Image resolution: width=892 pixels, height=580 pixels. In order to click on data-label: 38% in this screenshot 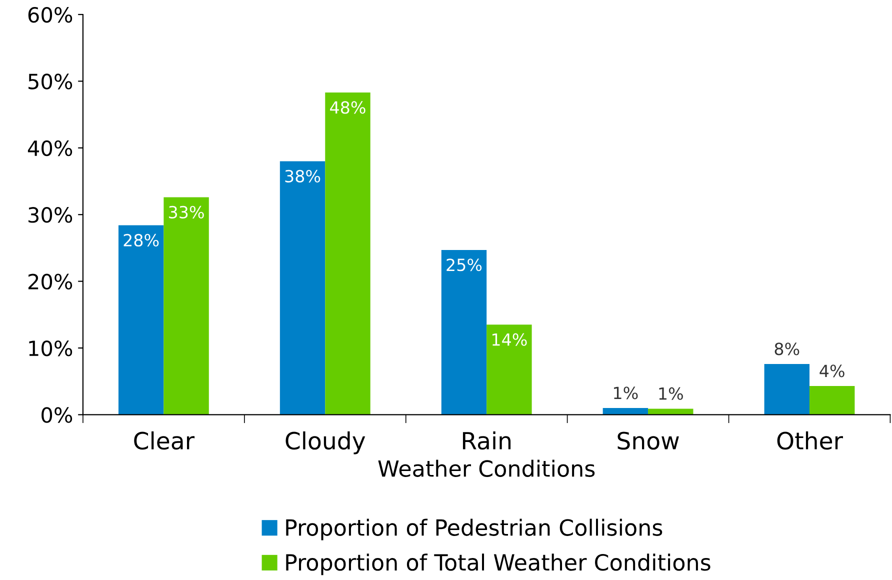, I will do `click(302, 176)`.